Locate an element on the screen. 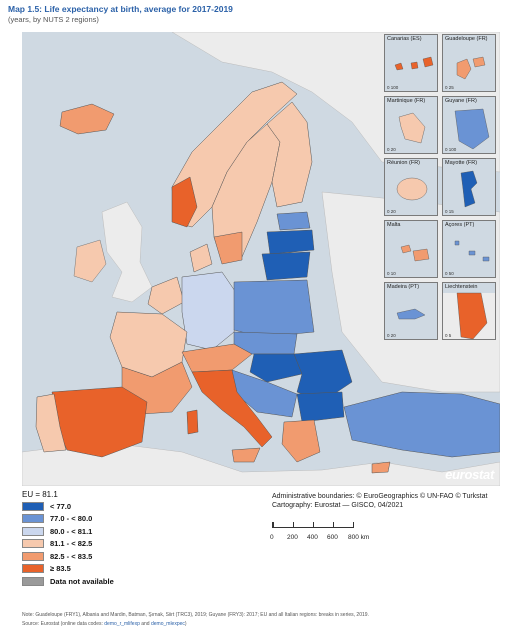  inset-malta: Malta 0 10 is located at coordinates (411, 249).